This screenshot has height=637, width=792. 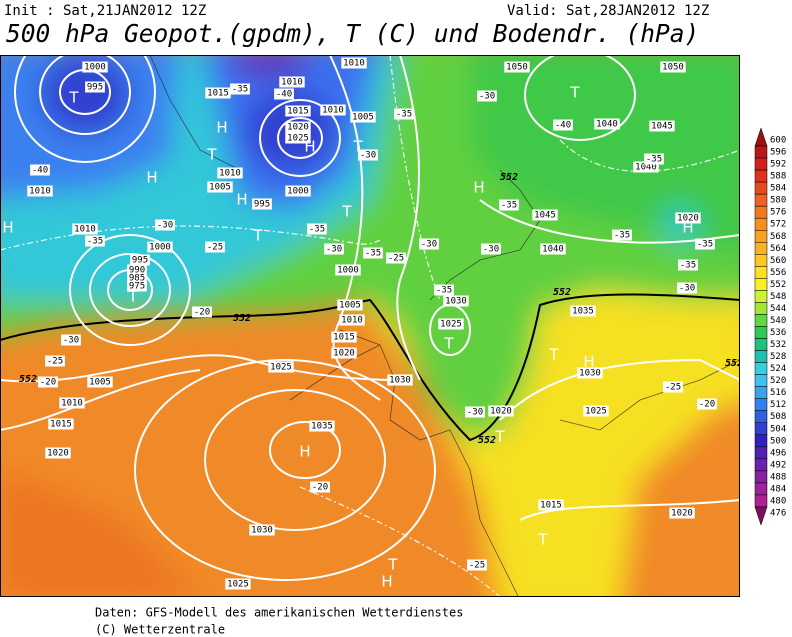 I want to click on temperature-label: -25, so click(x=215, y=248).